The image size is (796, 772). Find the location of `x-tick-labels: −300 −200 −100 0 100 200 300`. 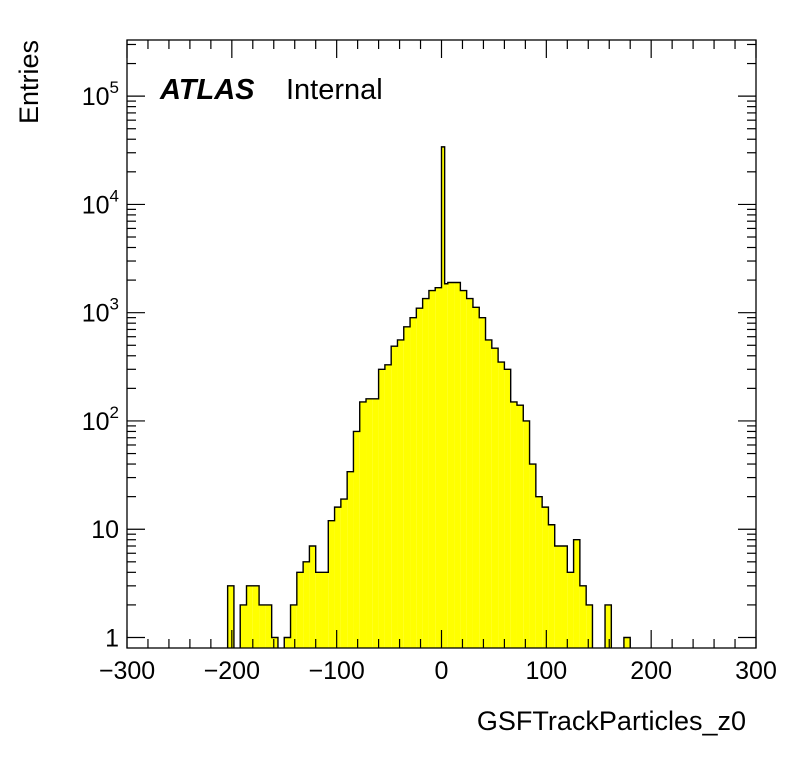

x-tick-labels: −300 −200 −100 0 100 200 300 is located at coordinates (438, 671).